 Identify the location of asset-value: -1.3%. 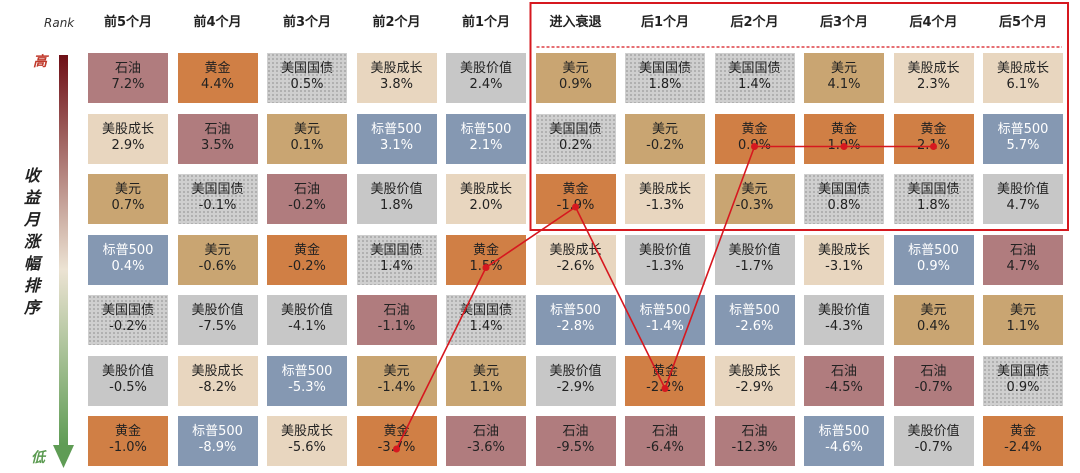
(665, 205).